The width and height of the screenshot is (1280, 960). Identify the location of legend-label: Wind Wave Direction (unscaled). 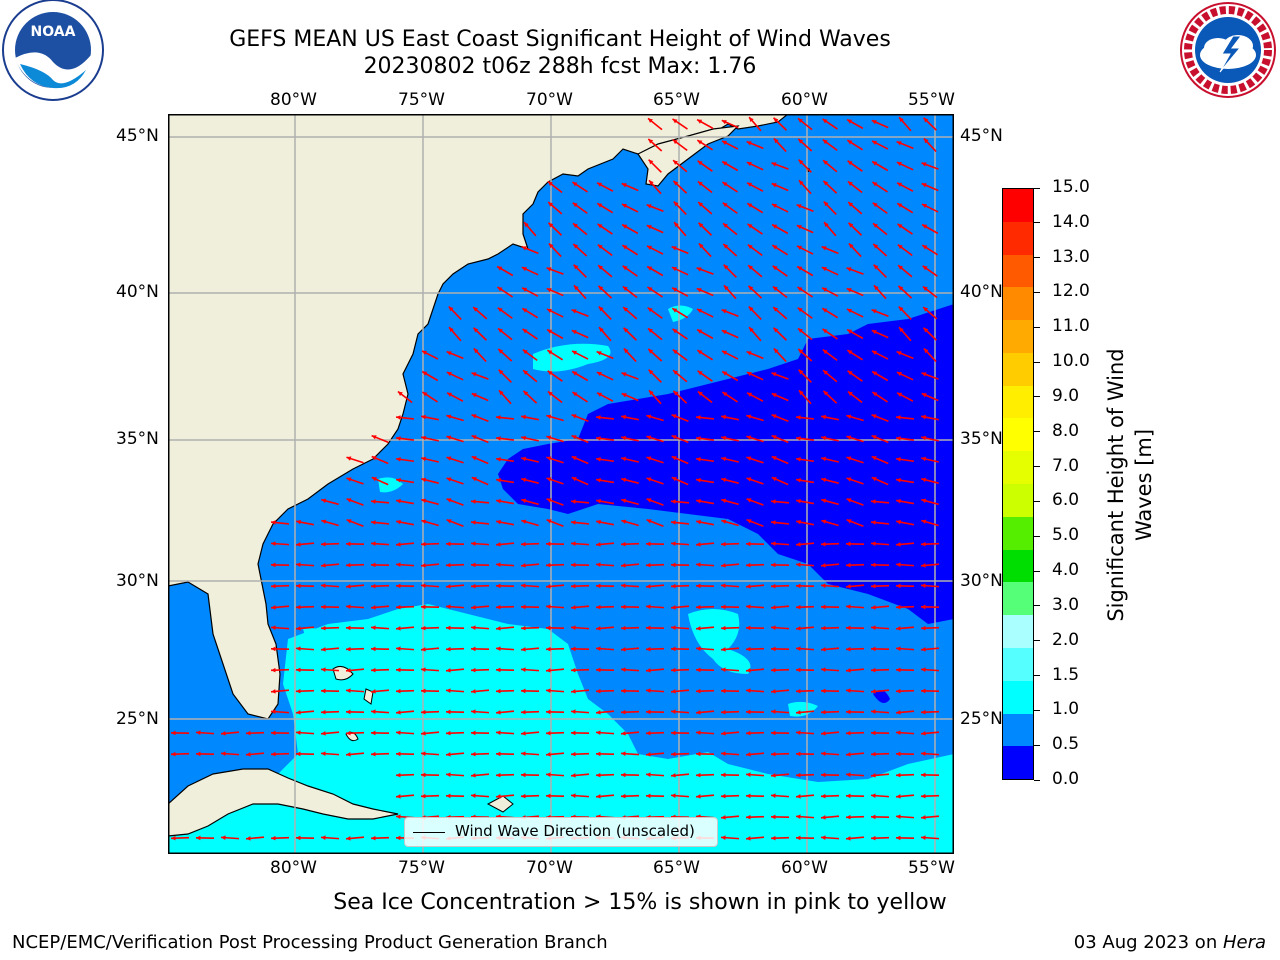
(575, 831).